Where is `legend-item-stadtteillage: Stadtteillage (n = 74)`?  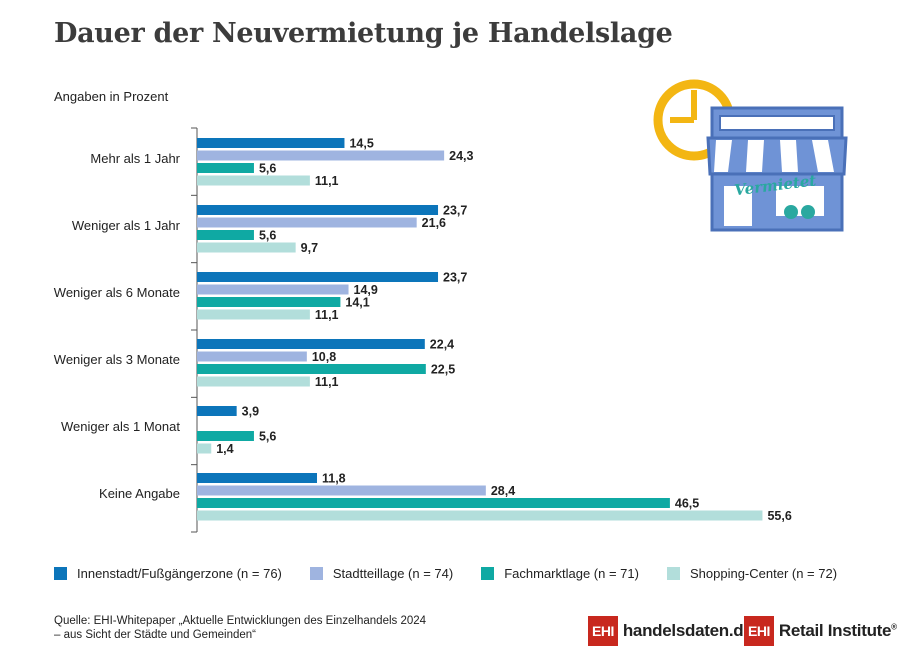
legend-item-stadtteillage: Stadtteillage (n = 74) is located at coordinates (381, 573).